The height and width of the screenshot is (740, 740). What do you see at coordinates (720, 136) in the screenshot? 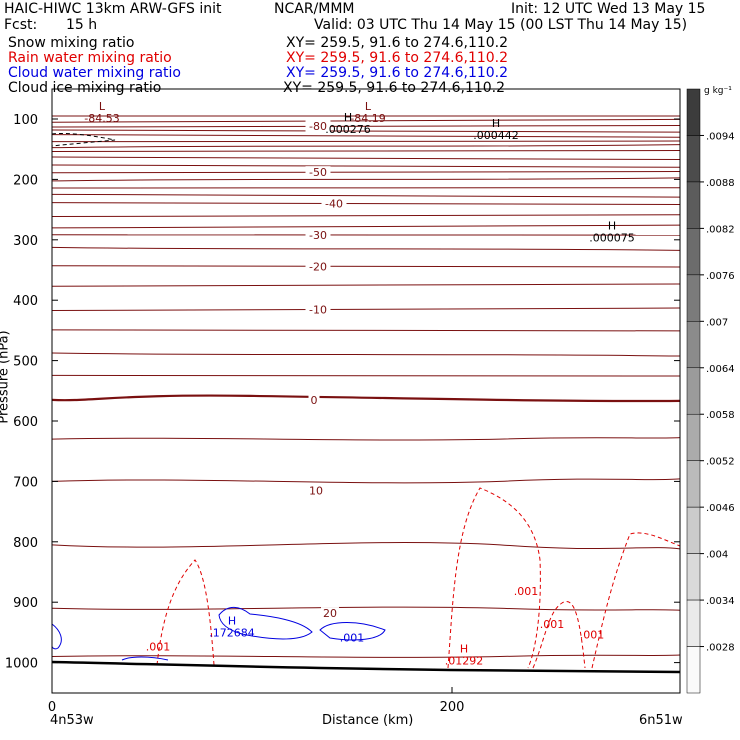
I see `colorbar-tick-label: .0094` at bounding box center [720, 136].